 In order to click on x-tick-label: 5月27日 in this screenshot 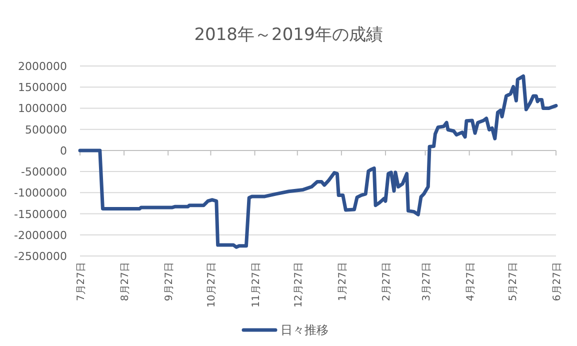, I will do `click(513, 282)`.